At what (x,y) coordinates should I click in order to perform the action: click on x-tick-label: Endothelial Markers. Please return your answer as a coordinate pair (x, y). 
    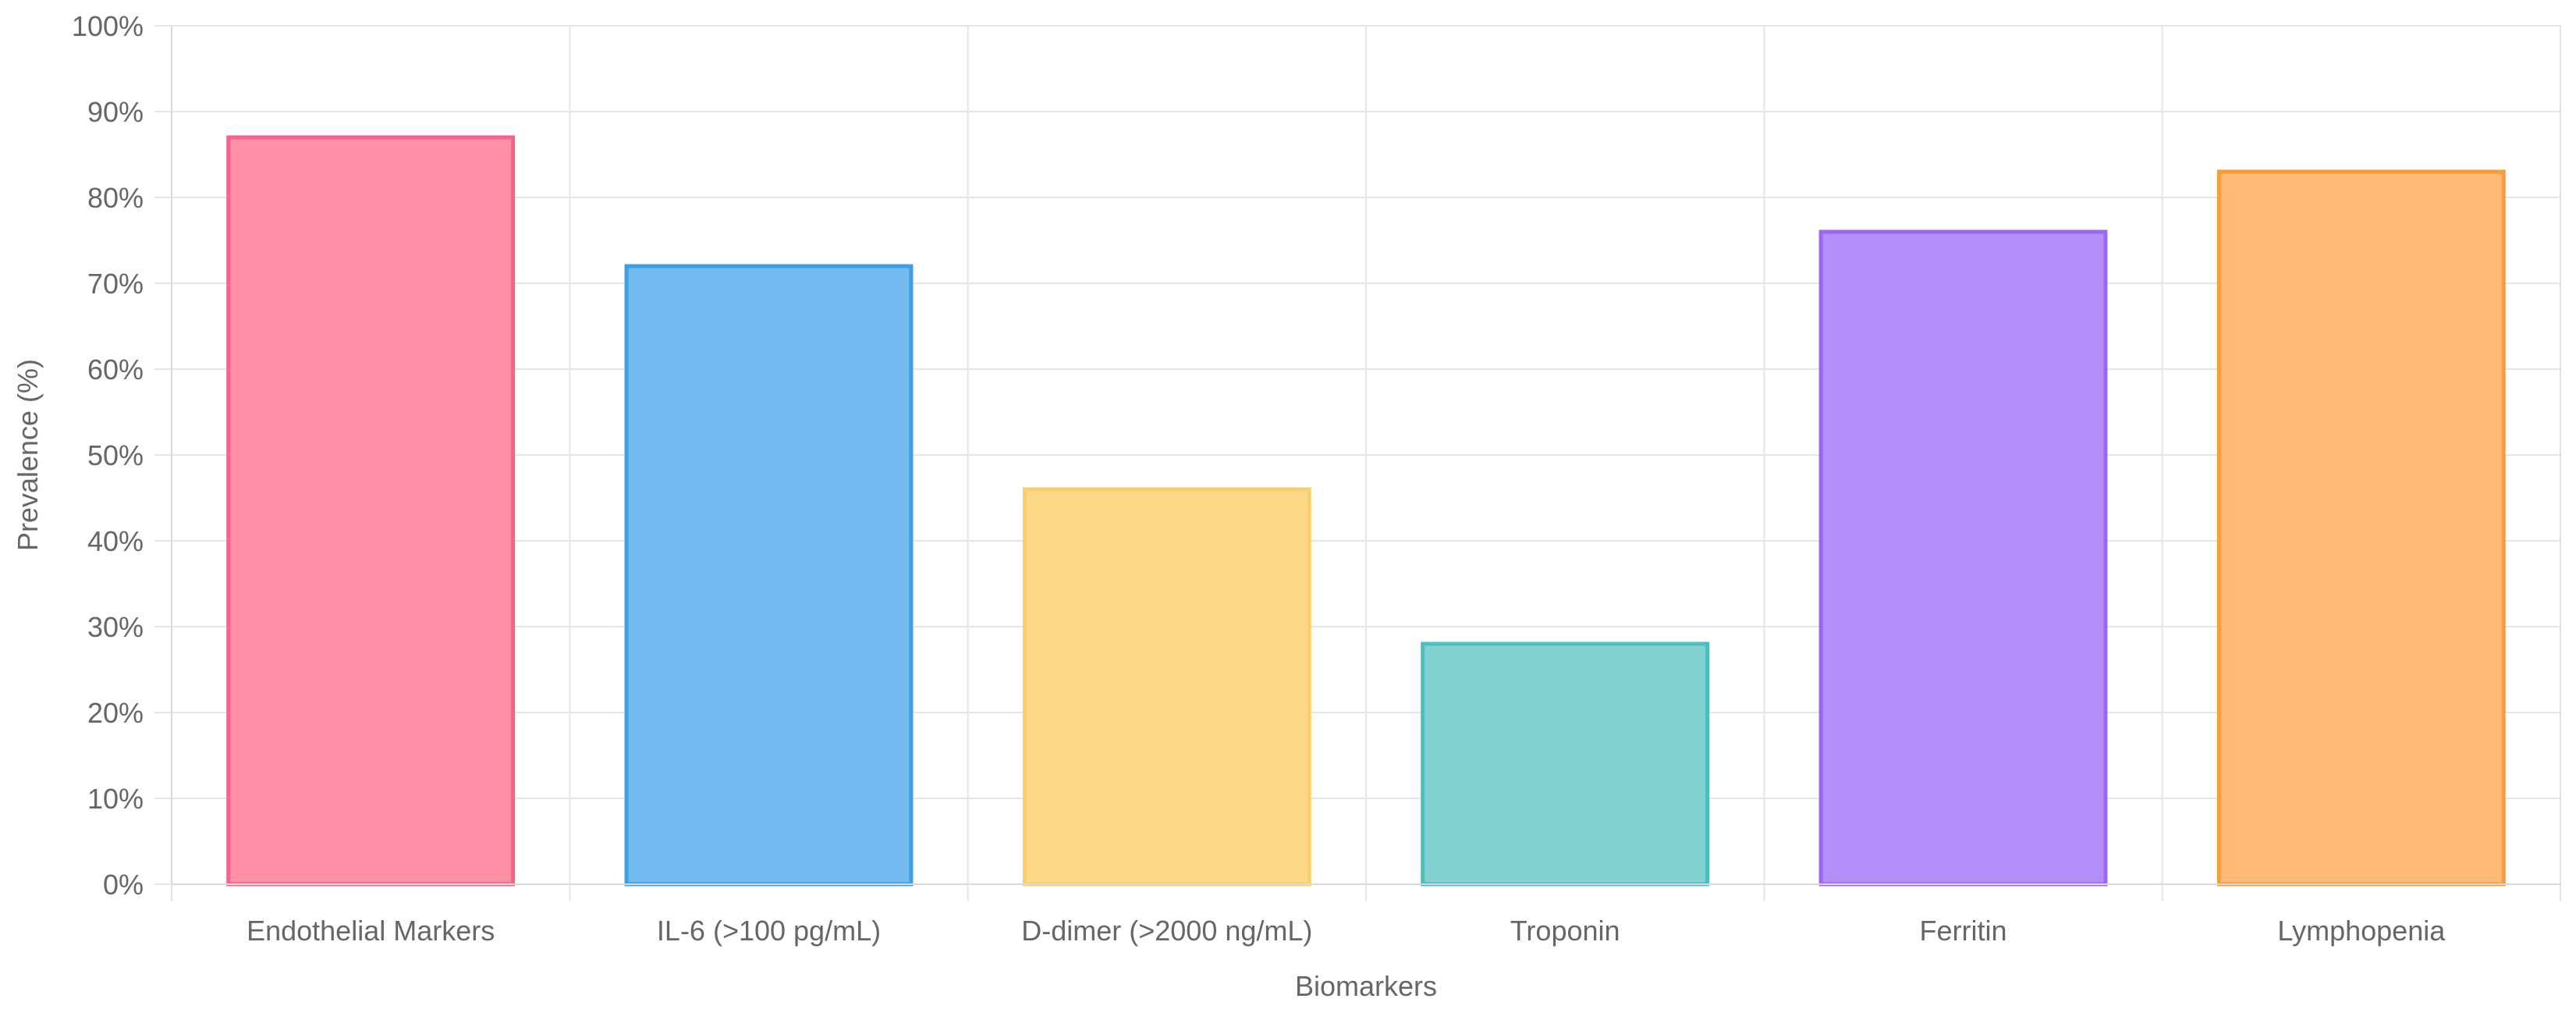
    Looking at the image, I should click on (371, 931).